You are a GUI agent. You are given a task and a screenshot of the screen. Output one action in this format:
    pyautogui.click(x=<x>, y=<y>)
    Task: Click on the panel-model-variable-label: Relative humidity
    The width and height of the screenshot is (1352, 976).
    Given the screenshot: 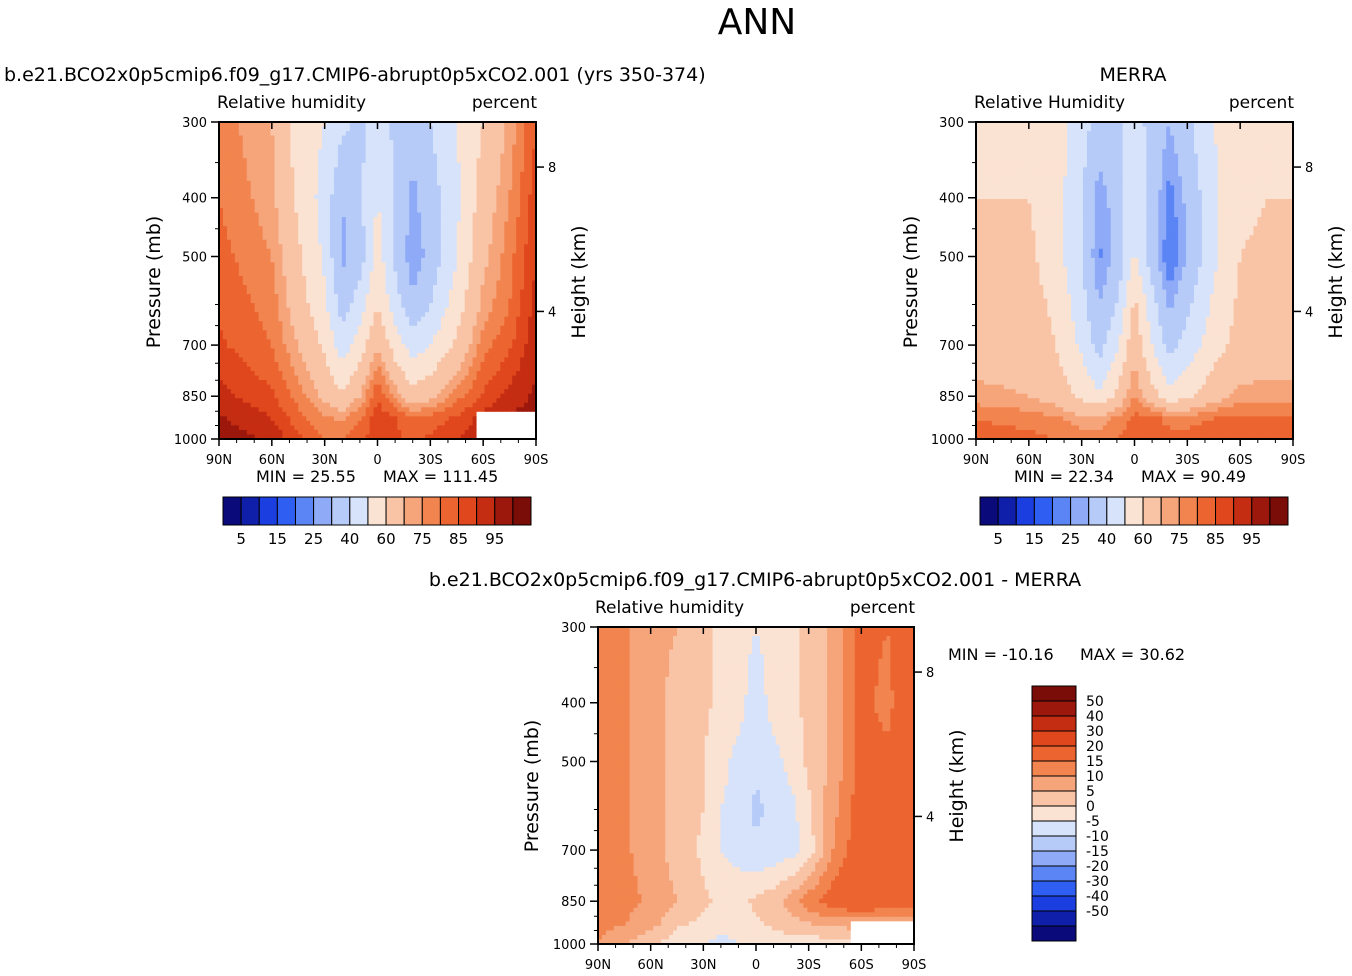 What is the action you would take?
    pyautogui.click(x=291, y=103)
    